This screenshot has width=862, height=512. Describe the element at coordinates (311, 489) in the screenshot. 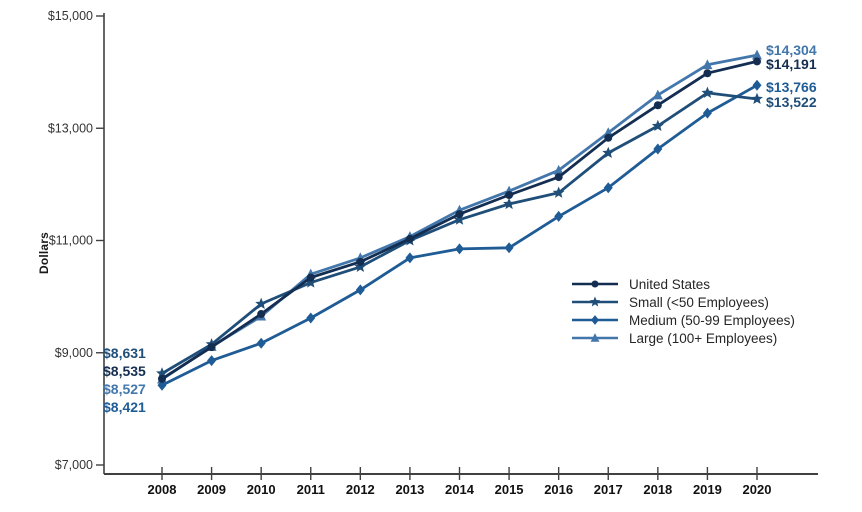

I see `x-tick-label: 2011` at that location.